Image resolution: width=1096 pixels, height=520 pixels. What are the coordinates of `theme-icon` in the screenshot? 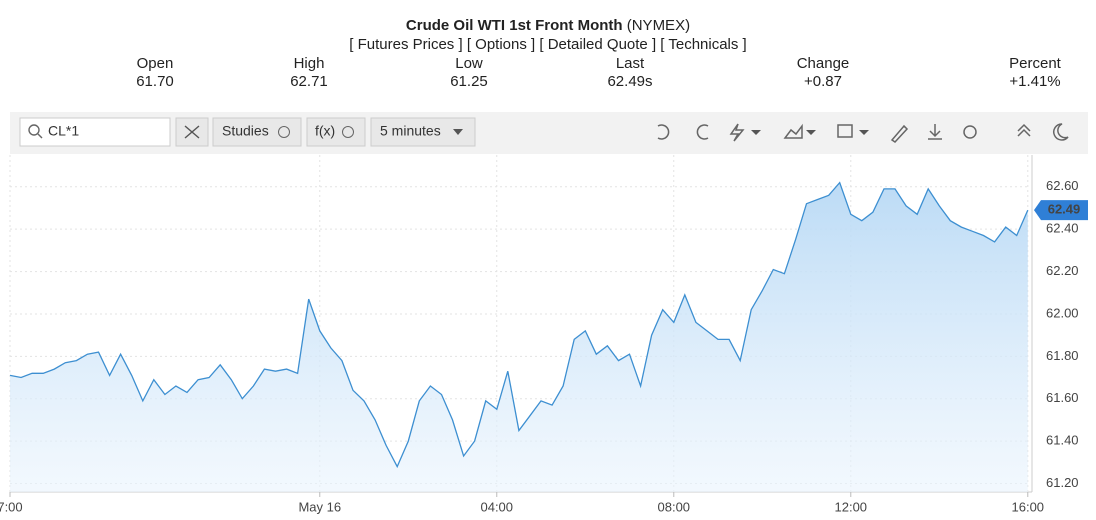 It's located at (1061, 132).